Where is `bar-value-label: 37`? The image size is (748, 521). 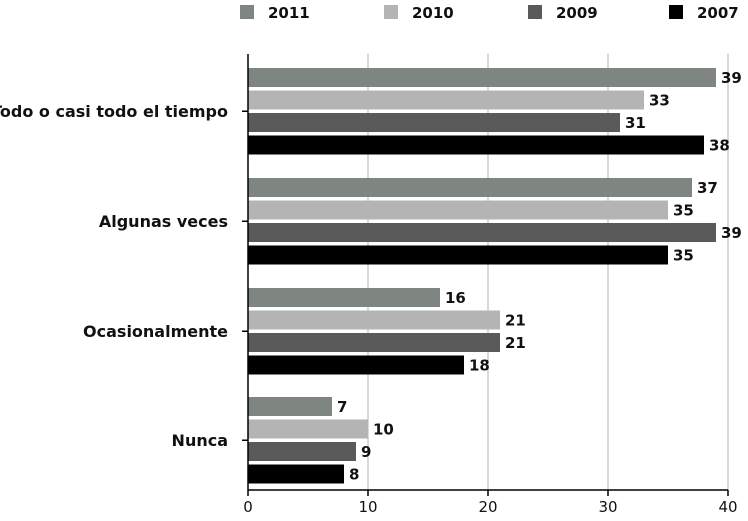
bar-value-label: 37 is located at coordinates (707, 188).